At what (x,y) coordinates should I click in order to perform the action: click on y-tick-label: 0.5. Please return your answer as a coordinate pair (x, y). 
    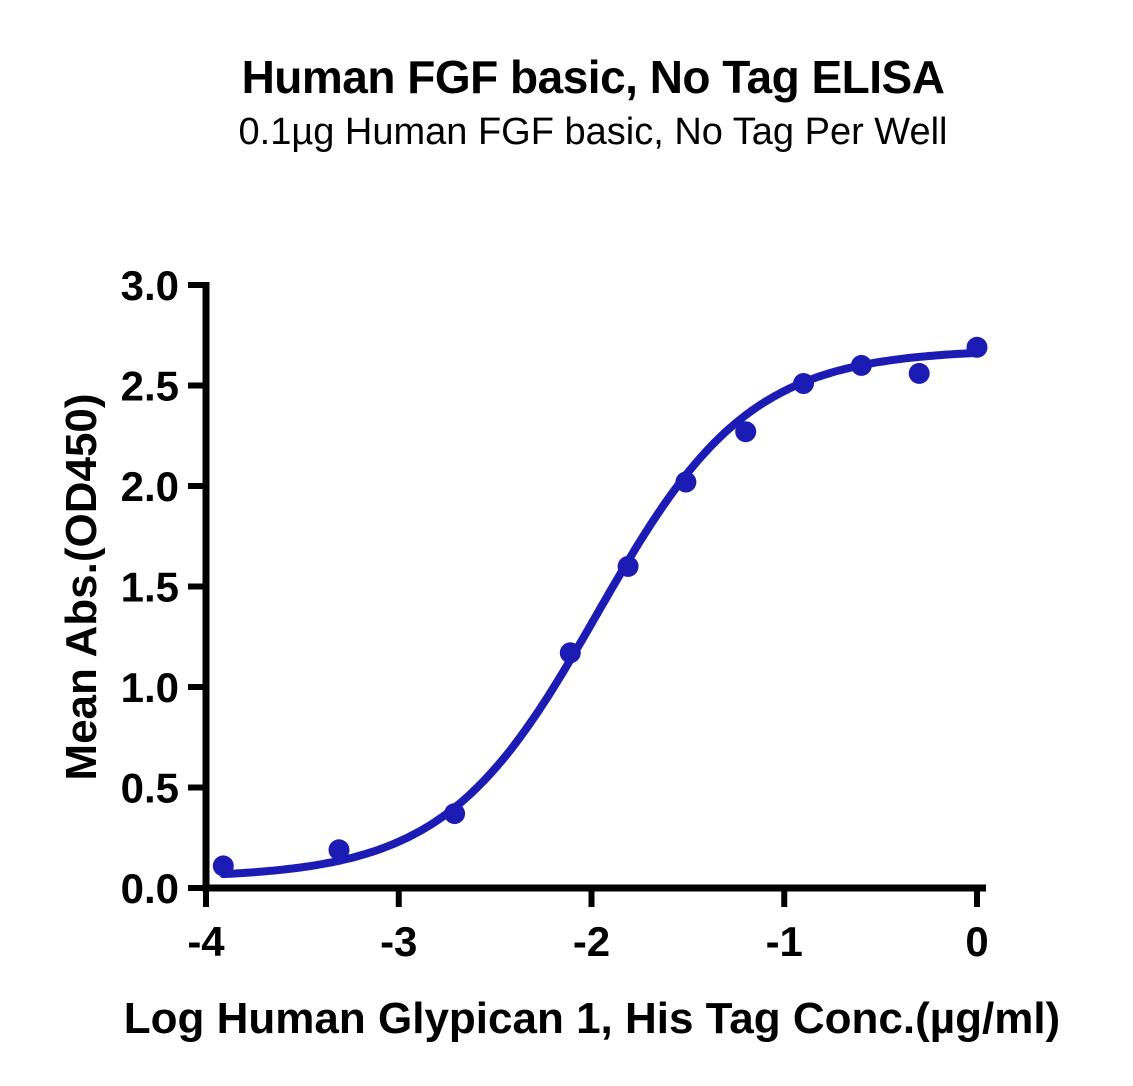
    Looking at the image, I should click on (150, 788).